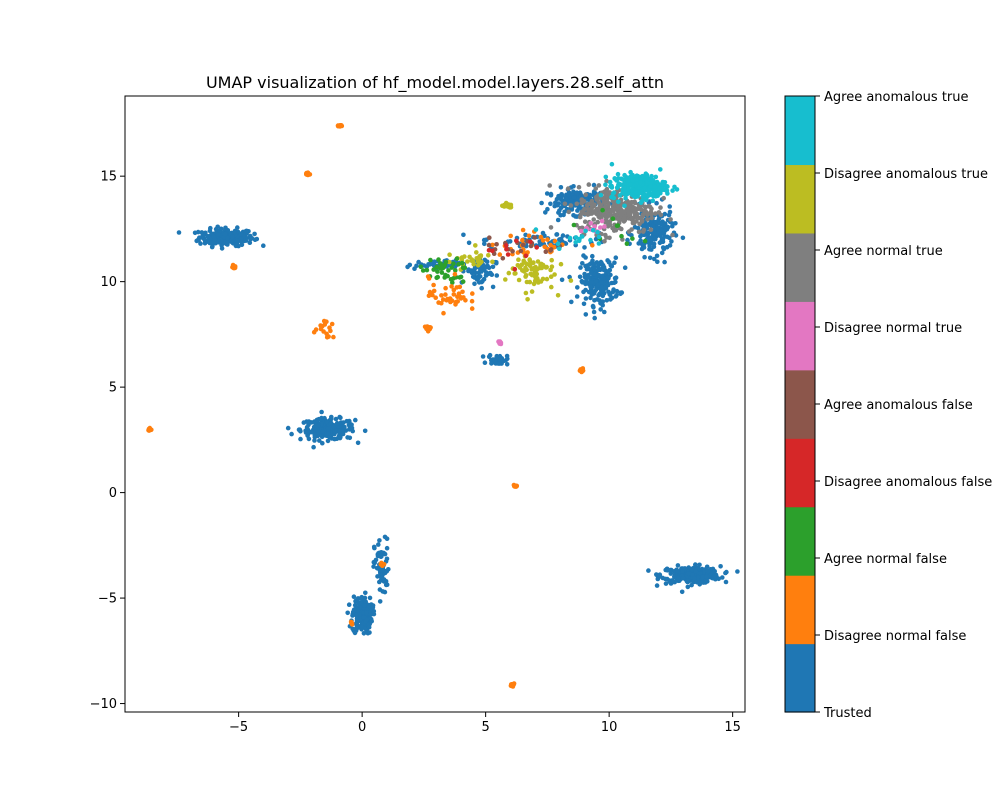 The image size is (1000, 800). What do you see at coordinates (521, 251) in the screenshot?
I see `data-point-agree-anomalous-false` at bounding box center [521, 251].